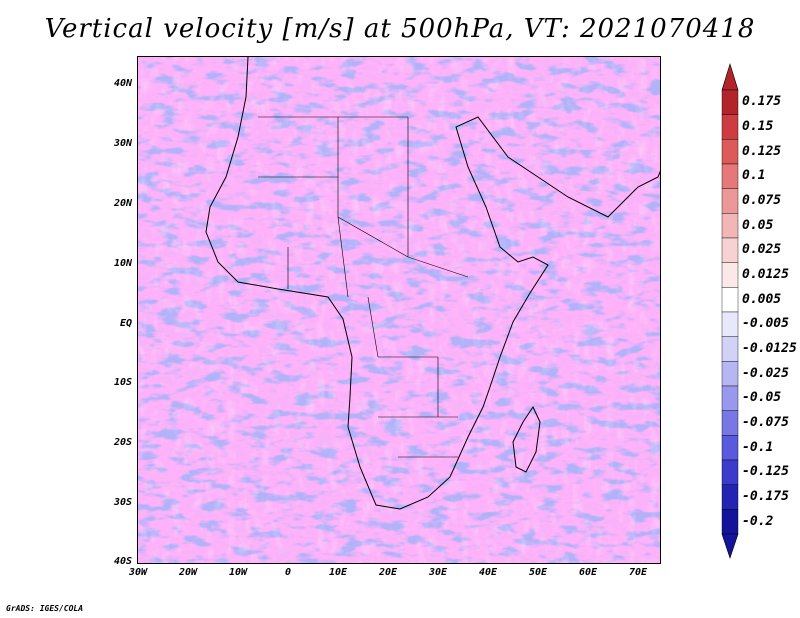  I want to click on colorbar, so click(730, 310).